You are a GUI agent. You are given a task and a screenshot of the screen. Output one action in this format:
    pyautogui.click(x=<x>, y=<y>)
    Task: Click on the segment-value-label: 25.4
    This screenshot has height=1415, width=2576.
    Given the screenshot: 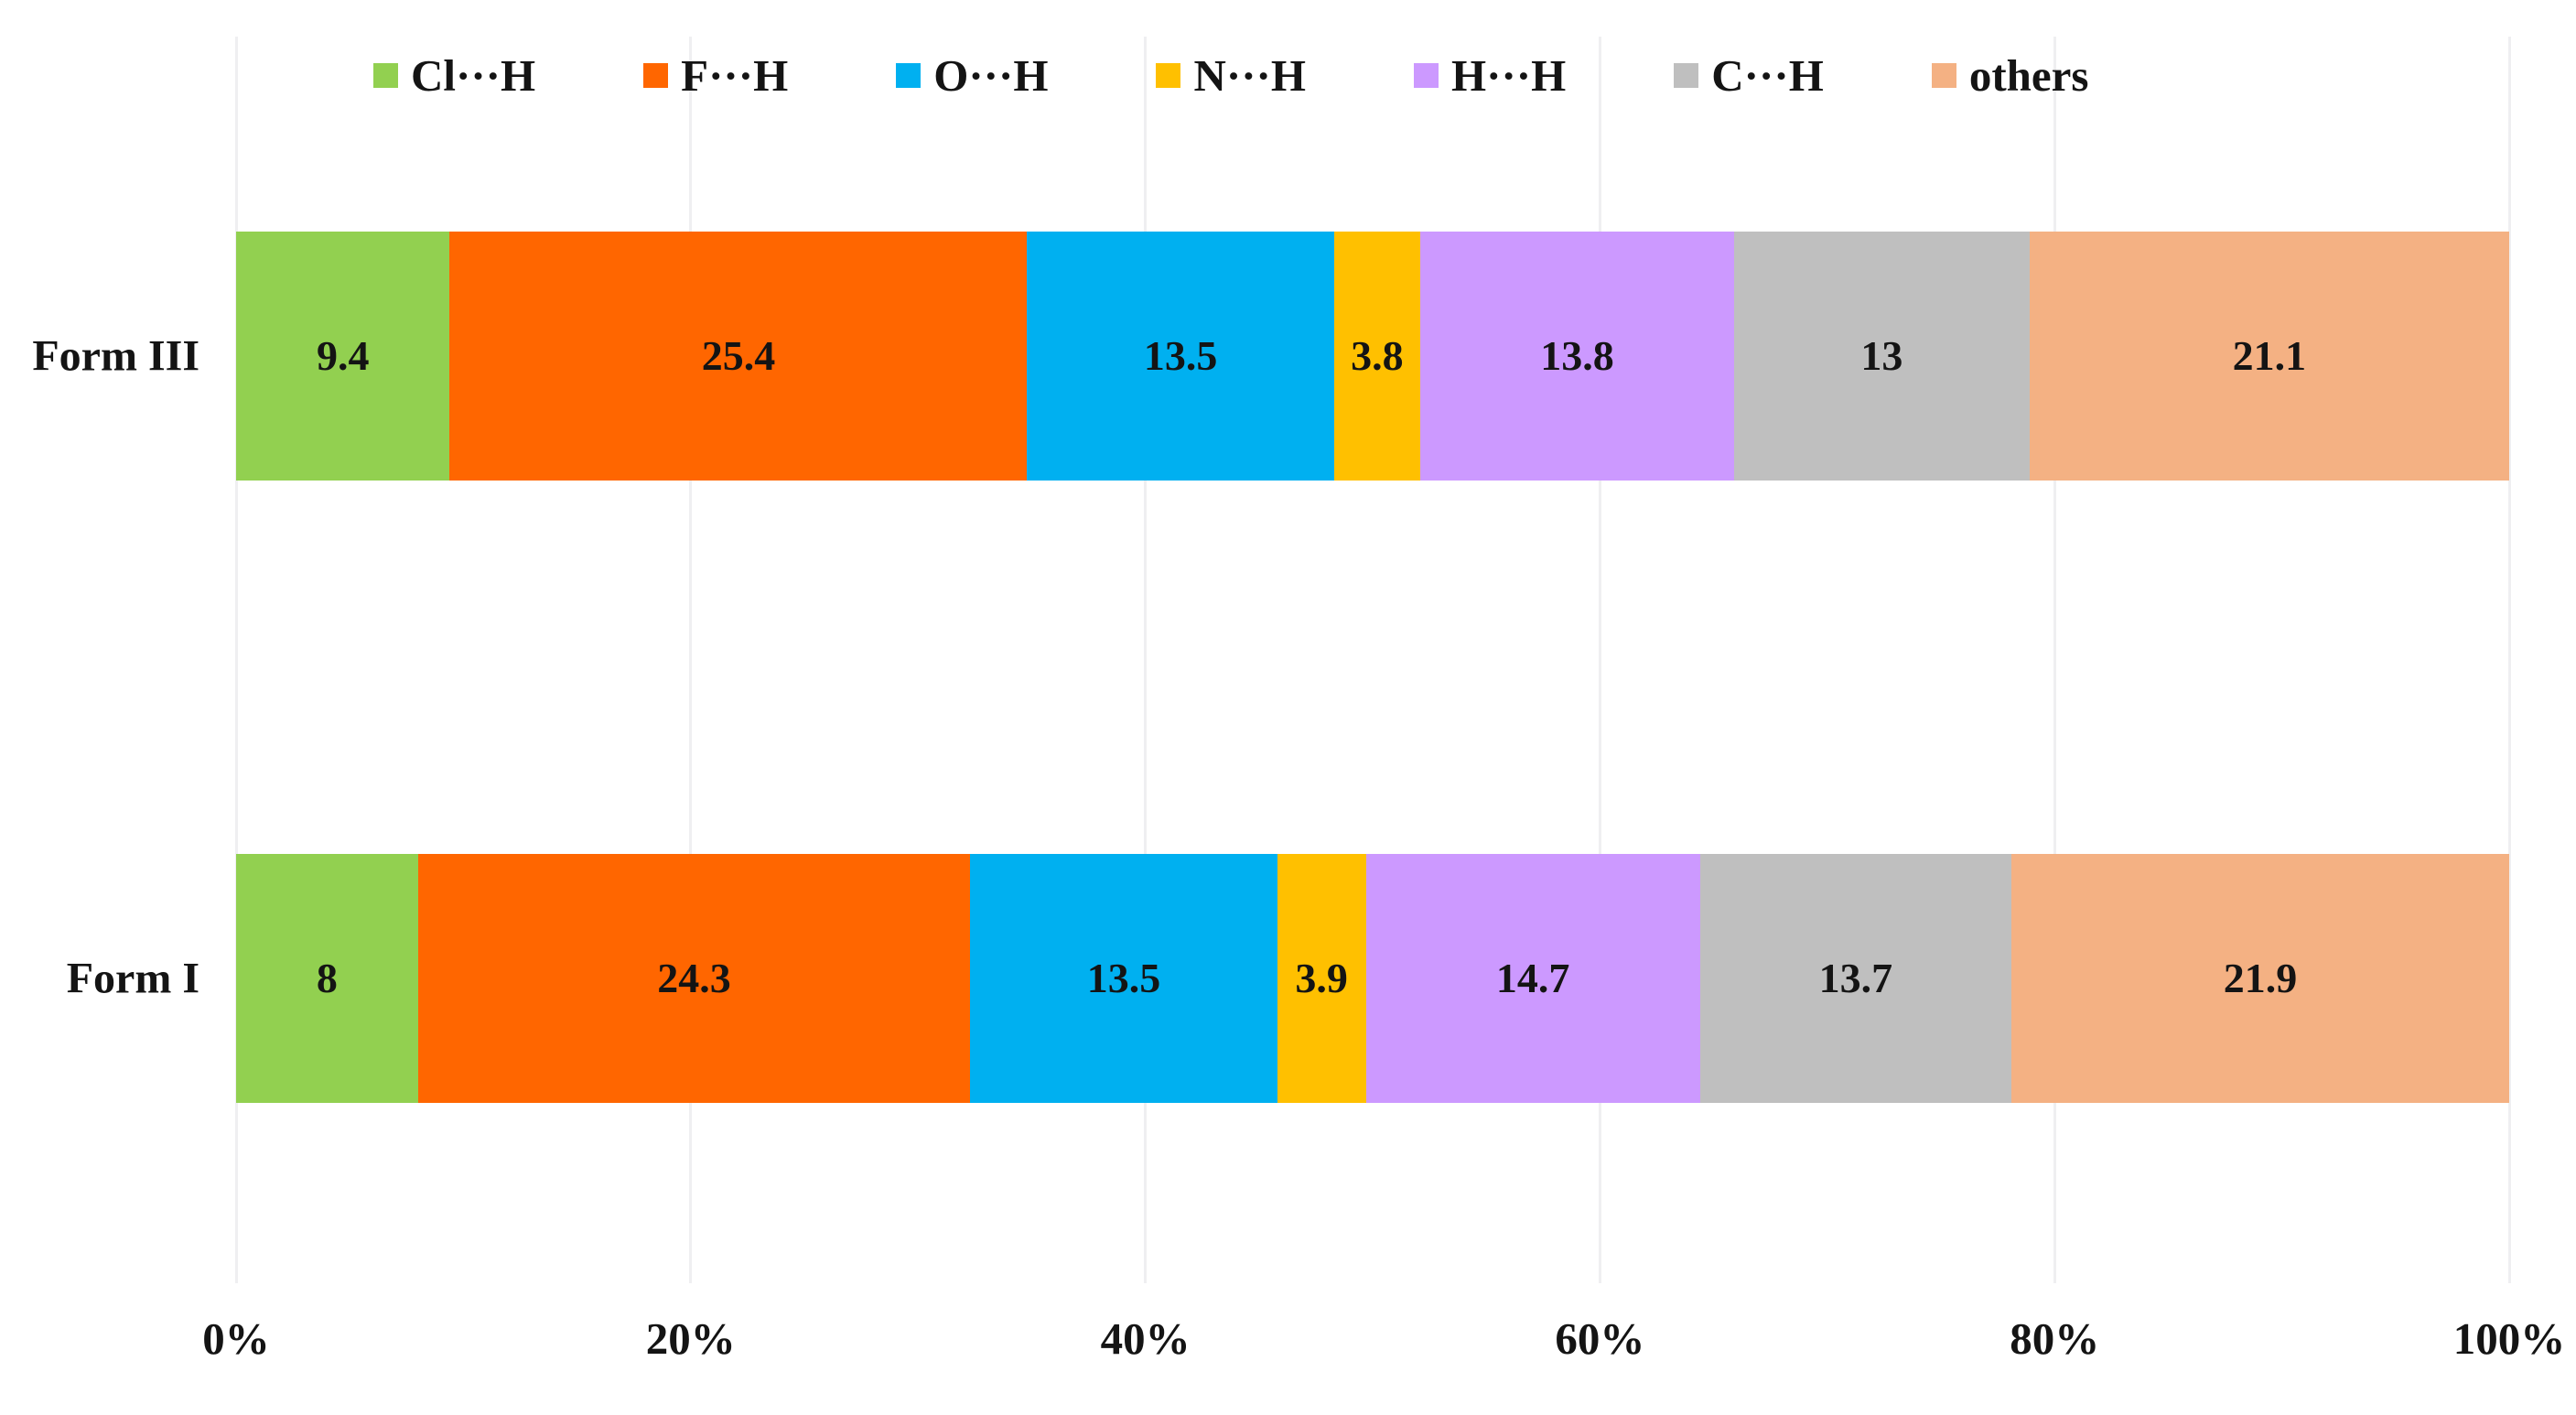 What is the action you would take?
    pyautogui.click(x=738, y=355)
    